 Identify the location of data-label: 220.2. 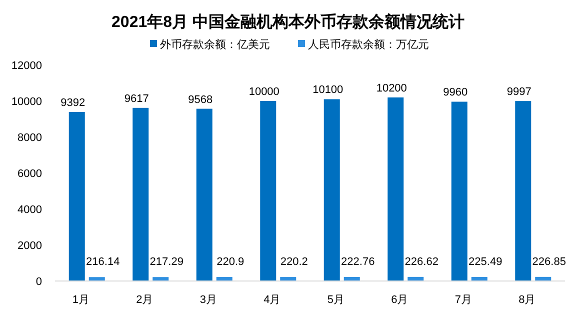
(294, 262).